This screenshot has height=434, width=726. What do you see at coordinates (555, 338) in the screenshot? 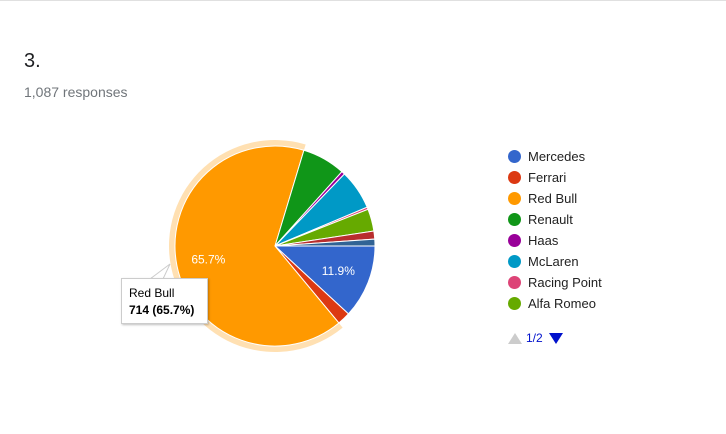
I see `next-page-icon` at bounding box center [555, 338].